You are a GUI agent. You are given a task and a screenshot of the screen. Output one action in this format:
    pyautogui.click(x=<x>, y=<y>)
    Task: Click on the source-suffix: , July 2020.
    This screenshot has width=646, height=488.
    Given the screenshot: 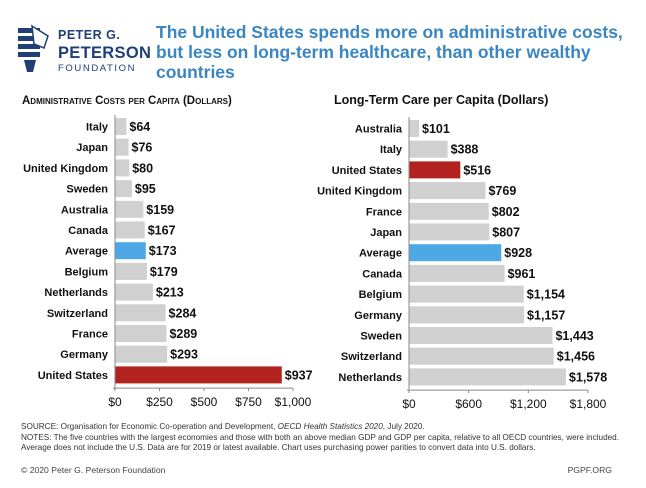 What is the action you would take?
    pyautogui.click(x=403, y=426)
    